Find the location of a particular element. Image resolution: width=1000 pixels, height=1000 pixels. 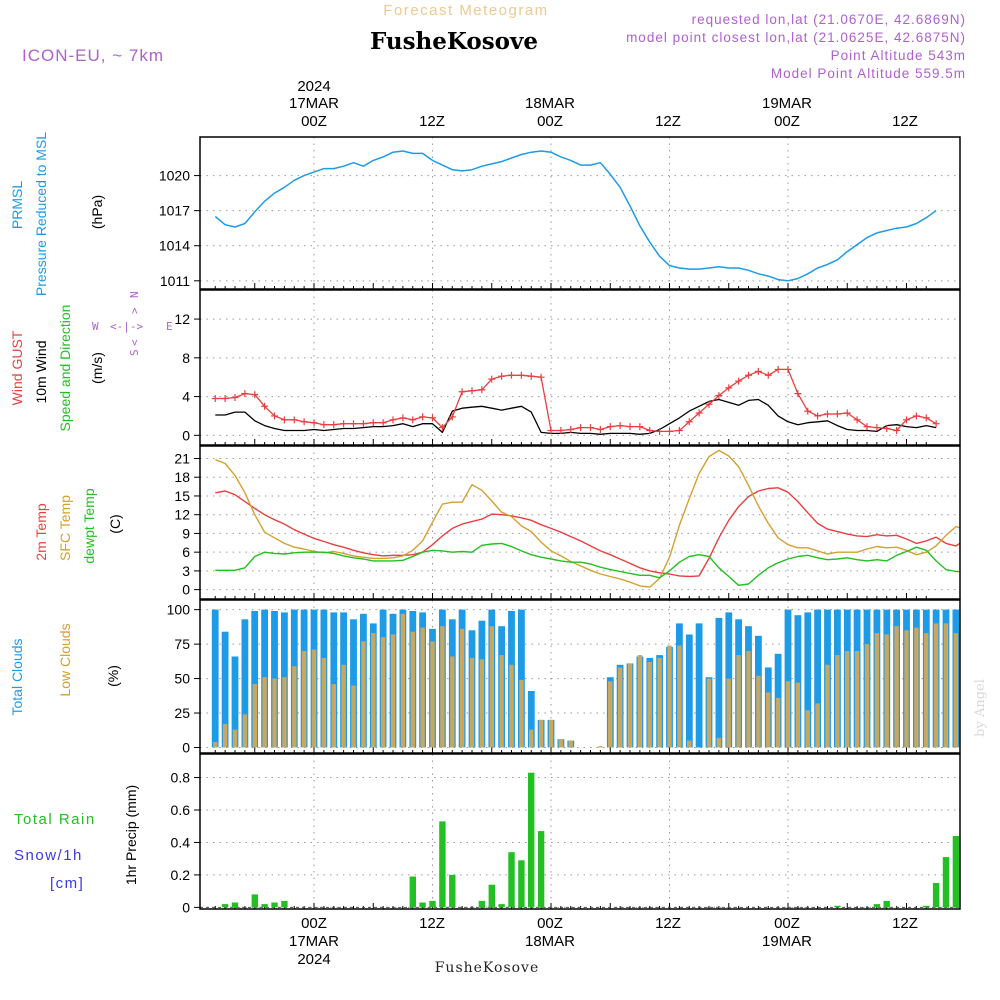

precip-unit: 1hr Precip (mm) is located at coordinates (131, 835).